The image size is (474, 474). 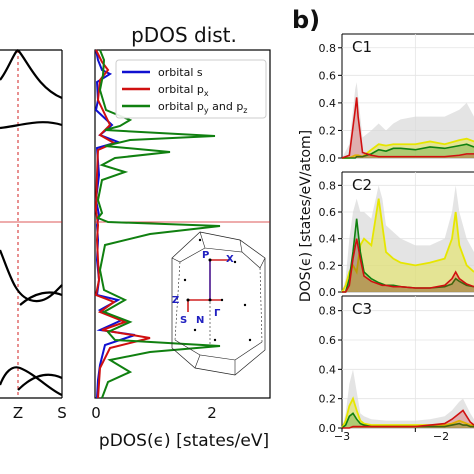 I want to click on legend-label-px: orbital px, so click(x=183, y=90).